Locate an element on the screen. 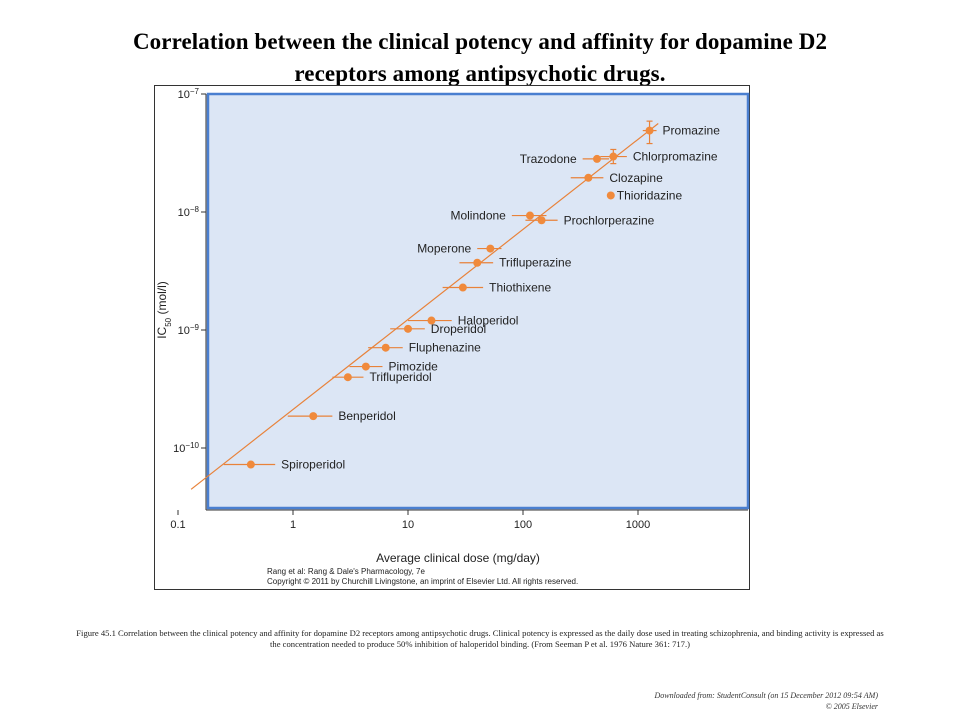 The height and width of the screenshot is (720, 960). data-label: Trifluperidol is located at coordinates (400, 377).